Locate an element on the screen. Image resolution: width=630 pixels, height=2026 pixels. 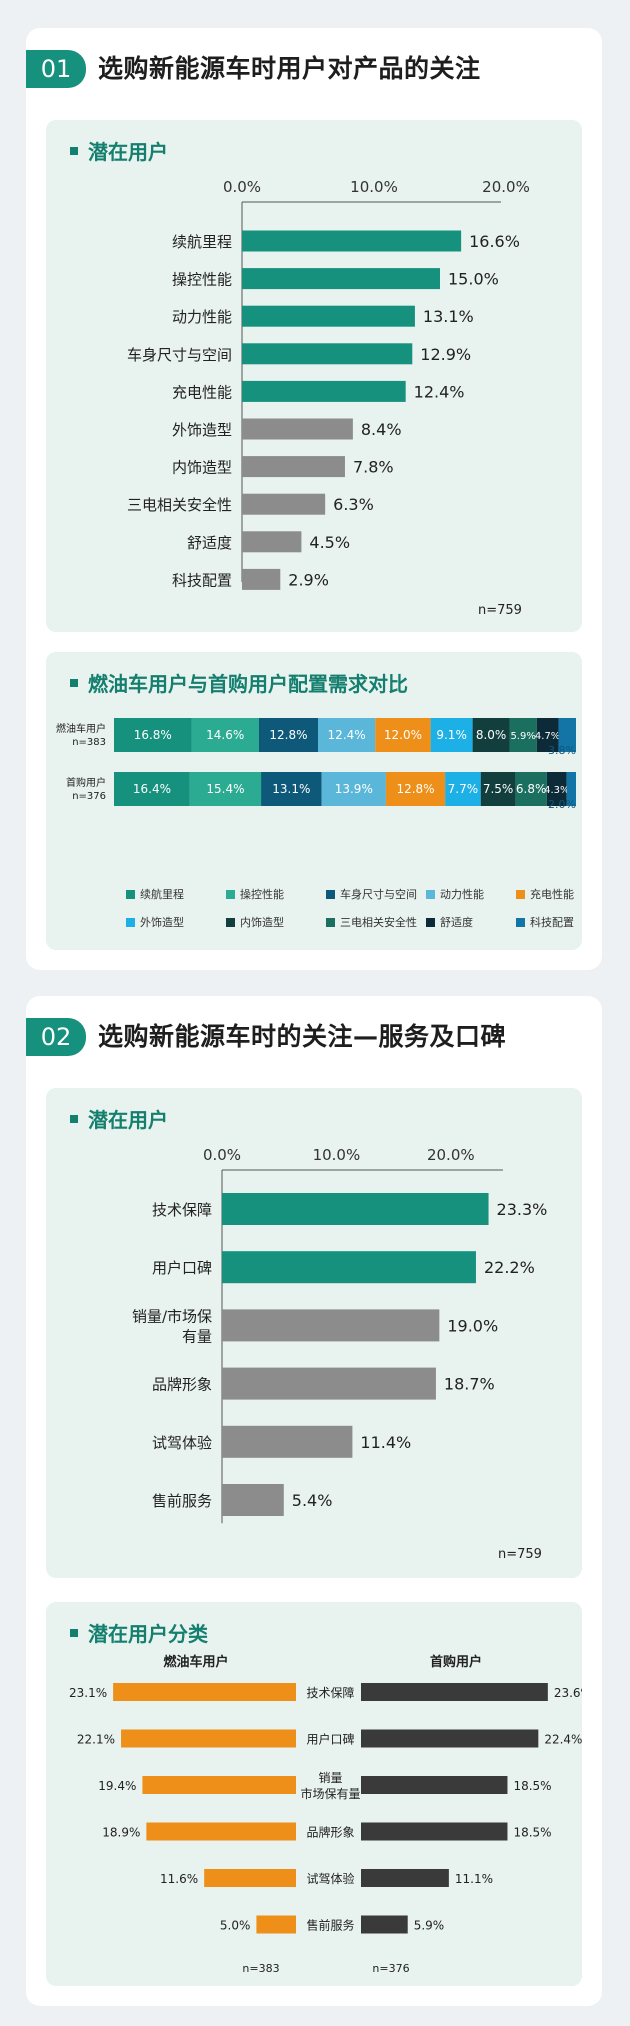
right-sample-size: n=376 is located at coordinates (390, 1968).